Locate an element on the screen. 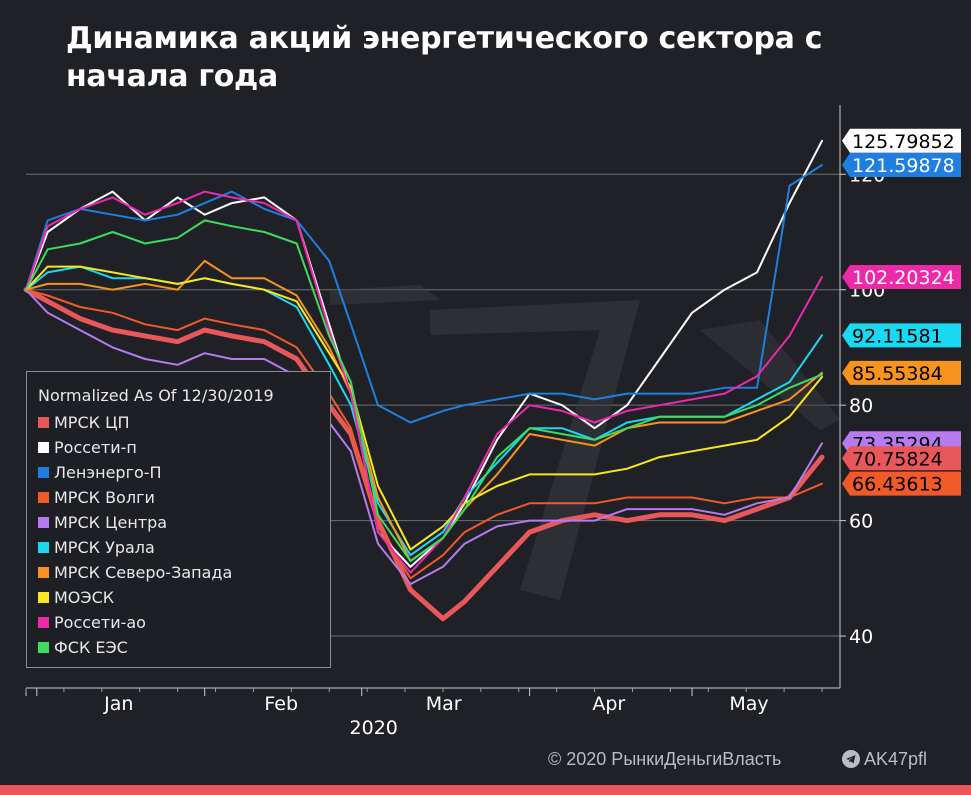 The height and width of the screenshot is (795, 971). value-tag-label: 92.11581 is located at coordinates (897, 336).